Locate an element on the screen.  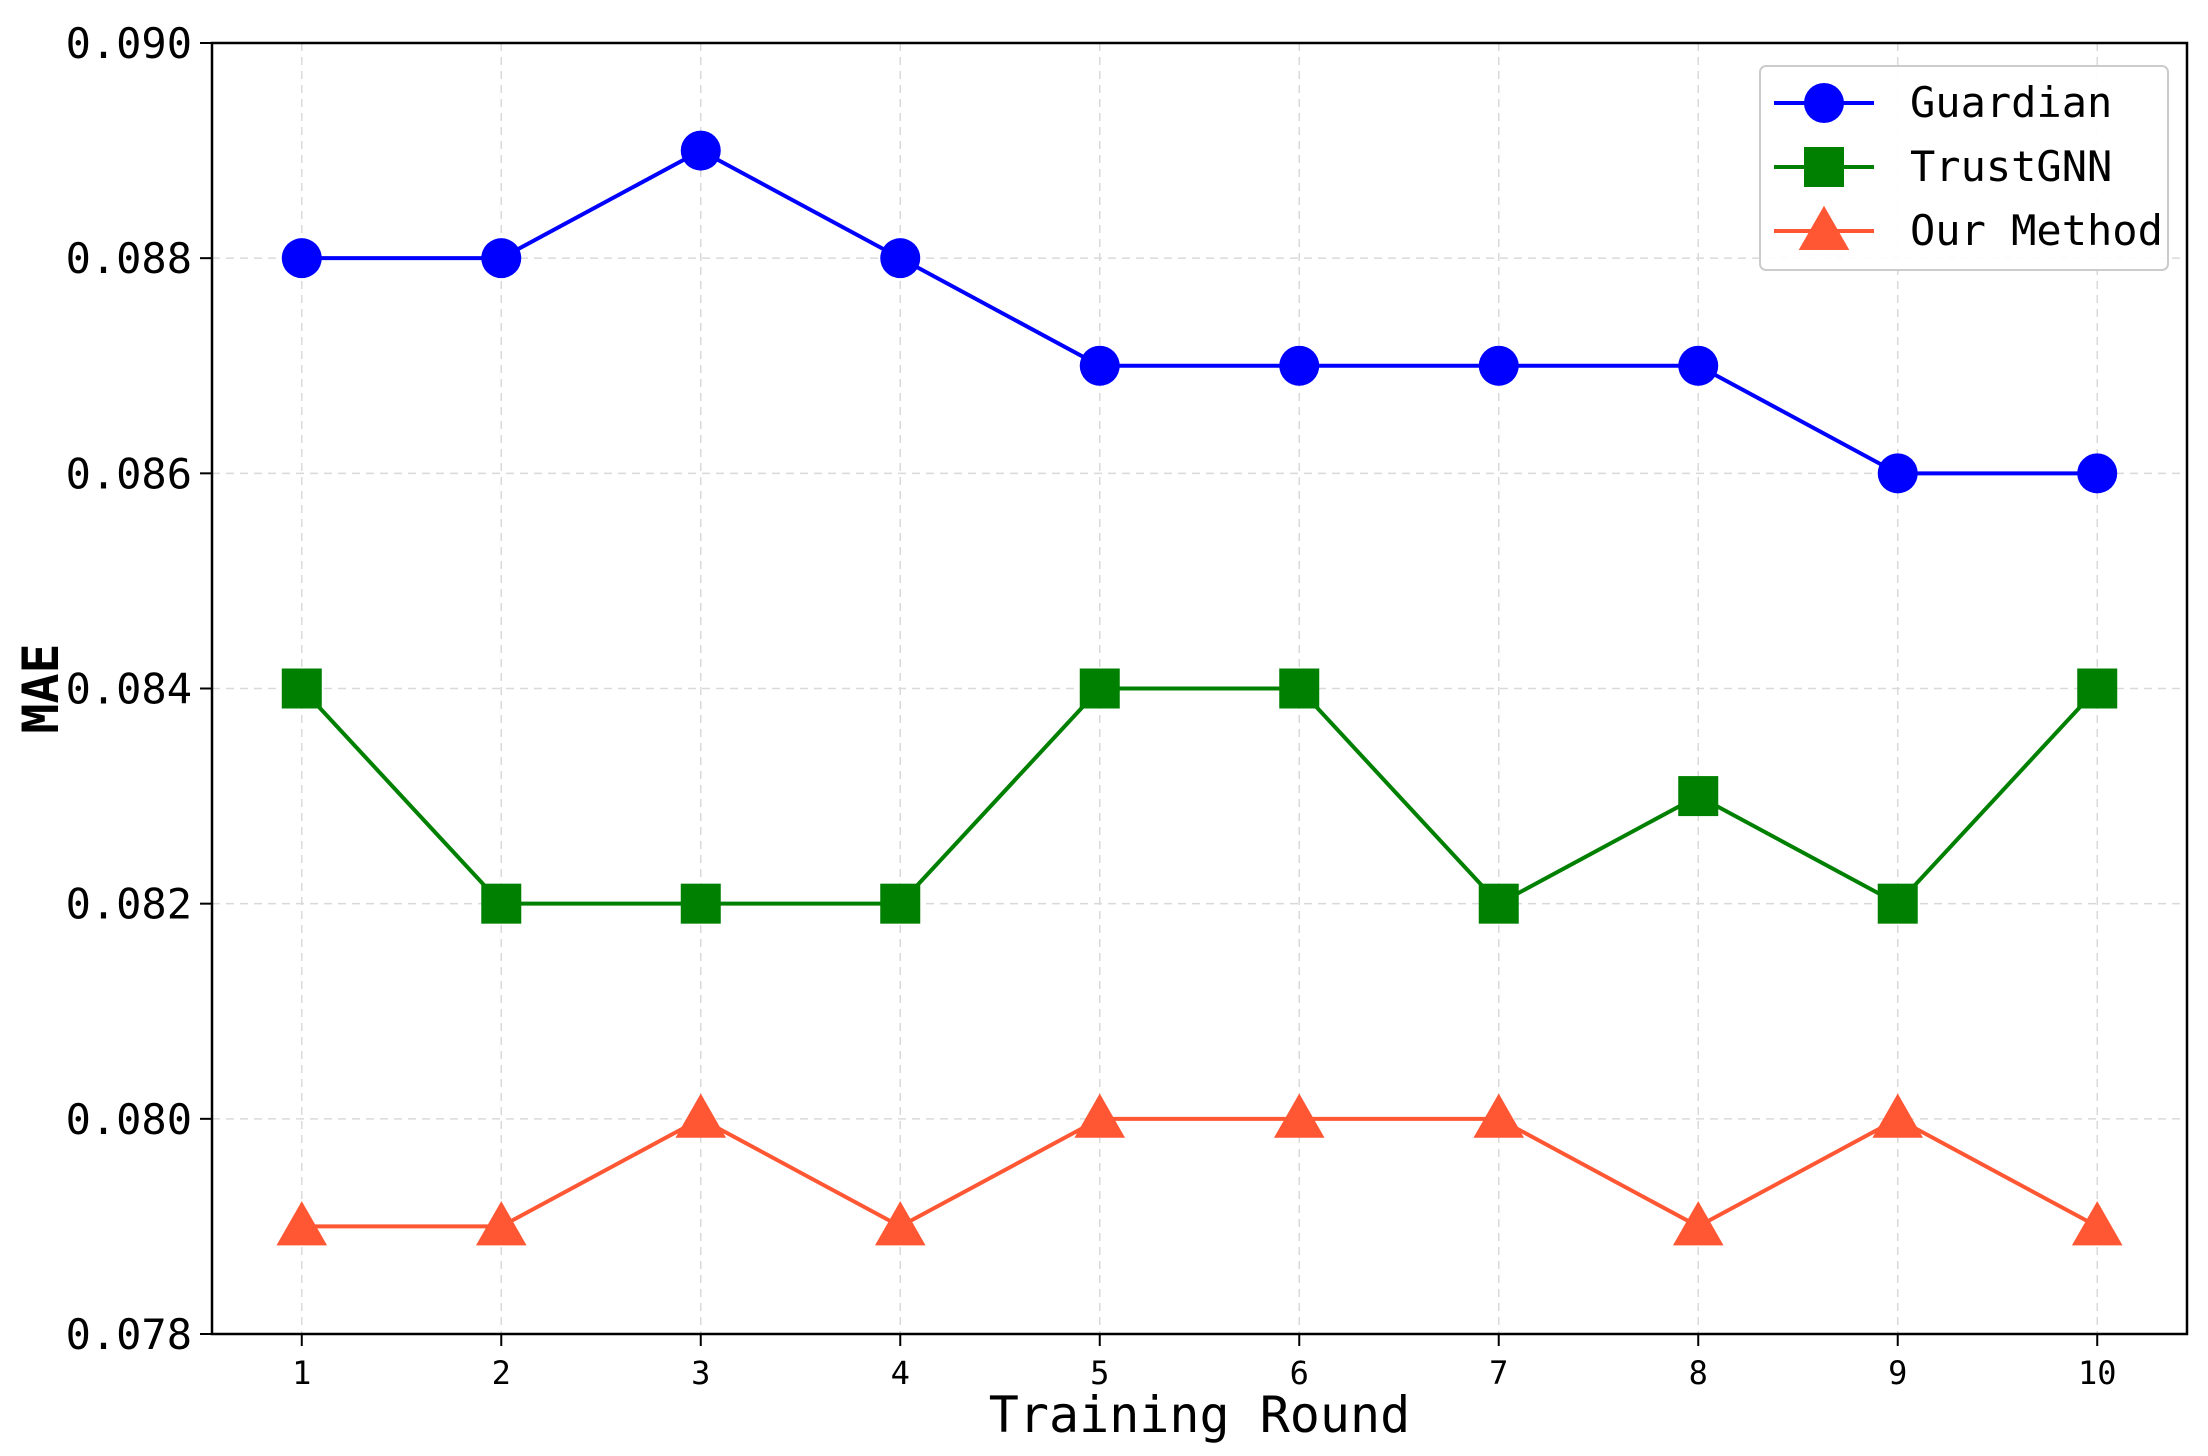
legend-label: Our Method is located at coordinates (2036, 230).